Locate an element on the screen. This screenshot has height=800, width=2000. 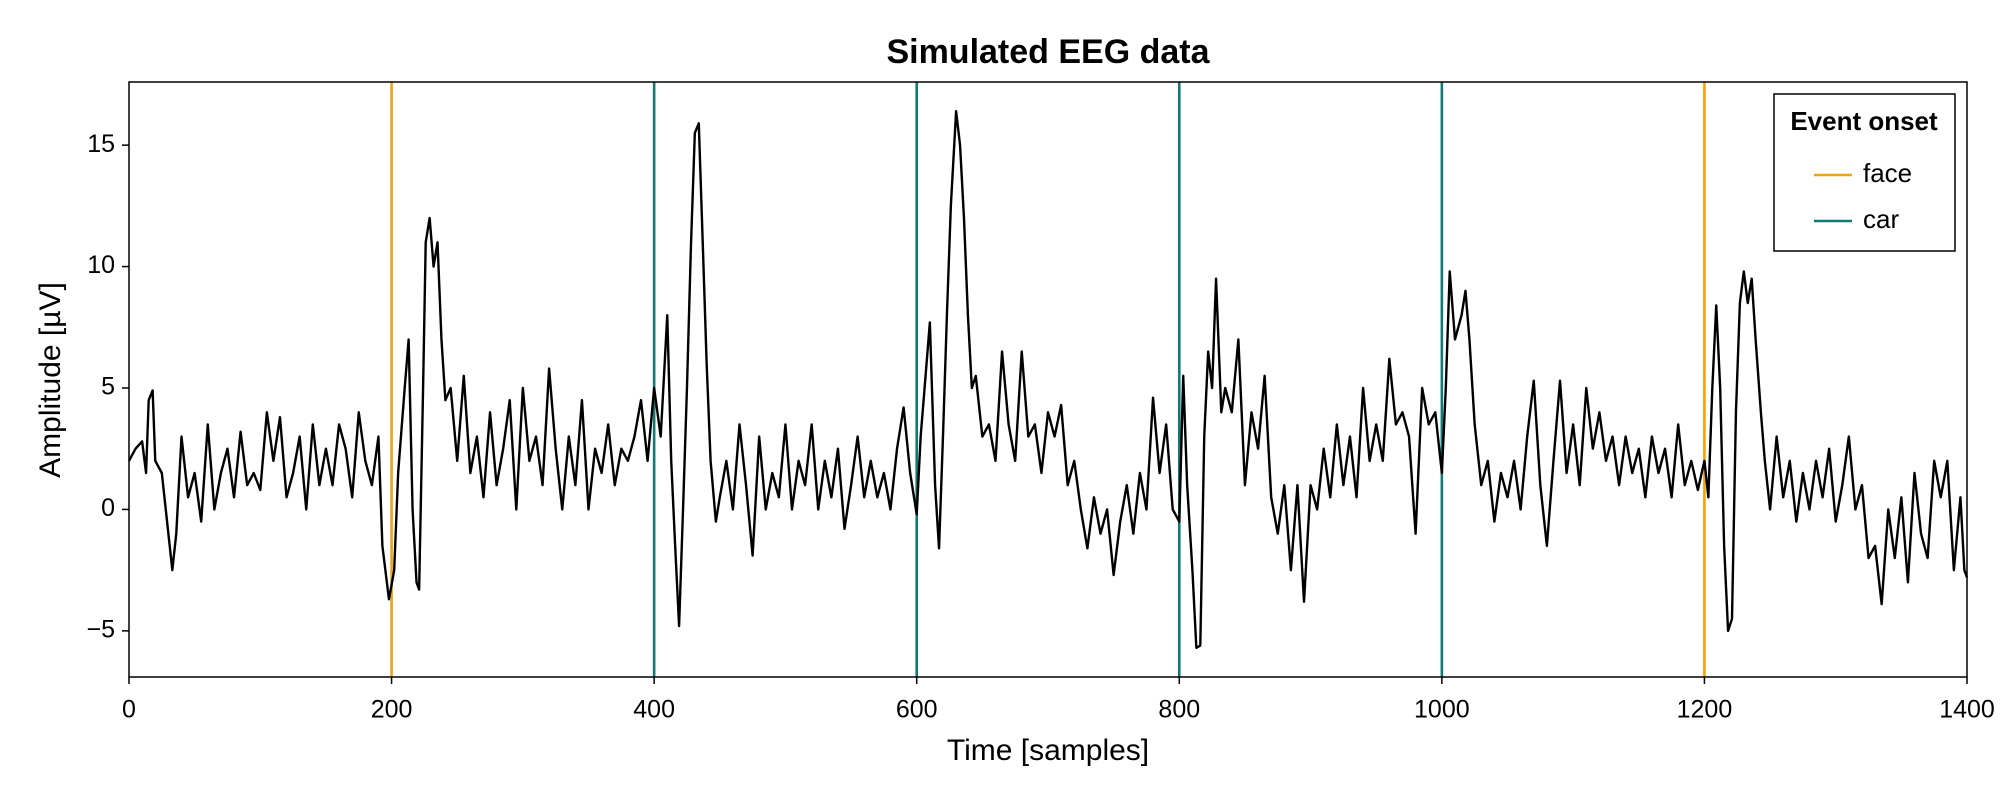
chart-title: Simulated EEG data is located at coordinates (1048, 52).